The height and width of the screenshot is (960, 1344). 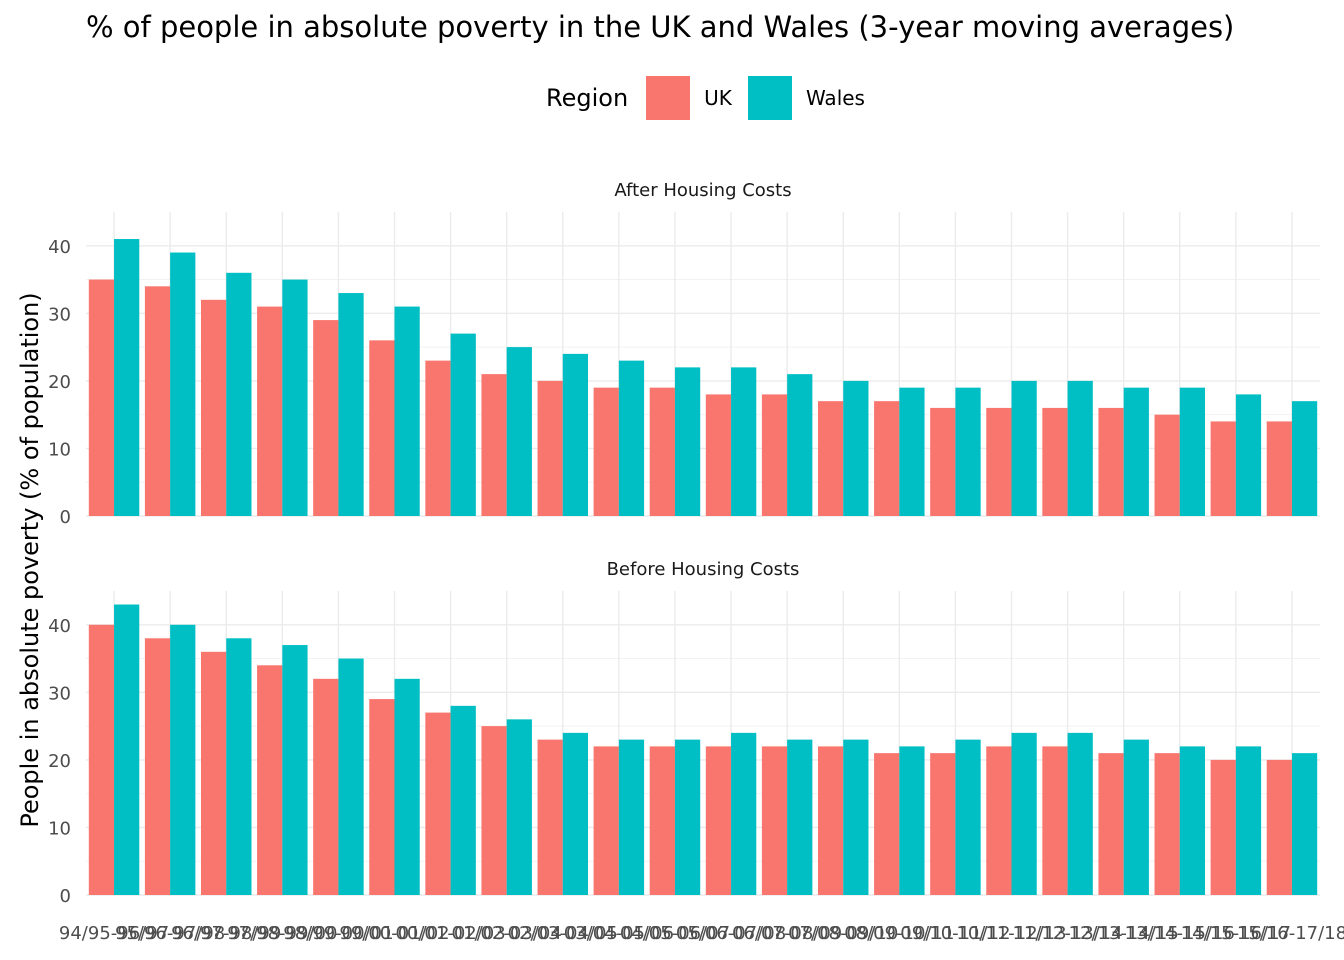 I want to click on x-tick-label: 96/97-98/99, so click(x=226, y=933).